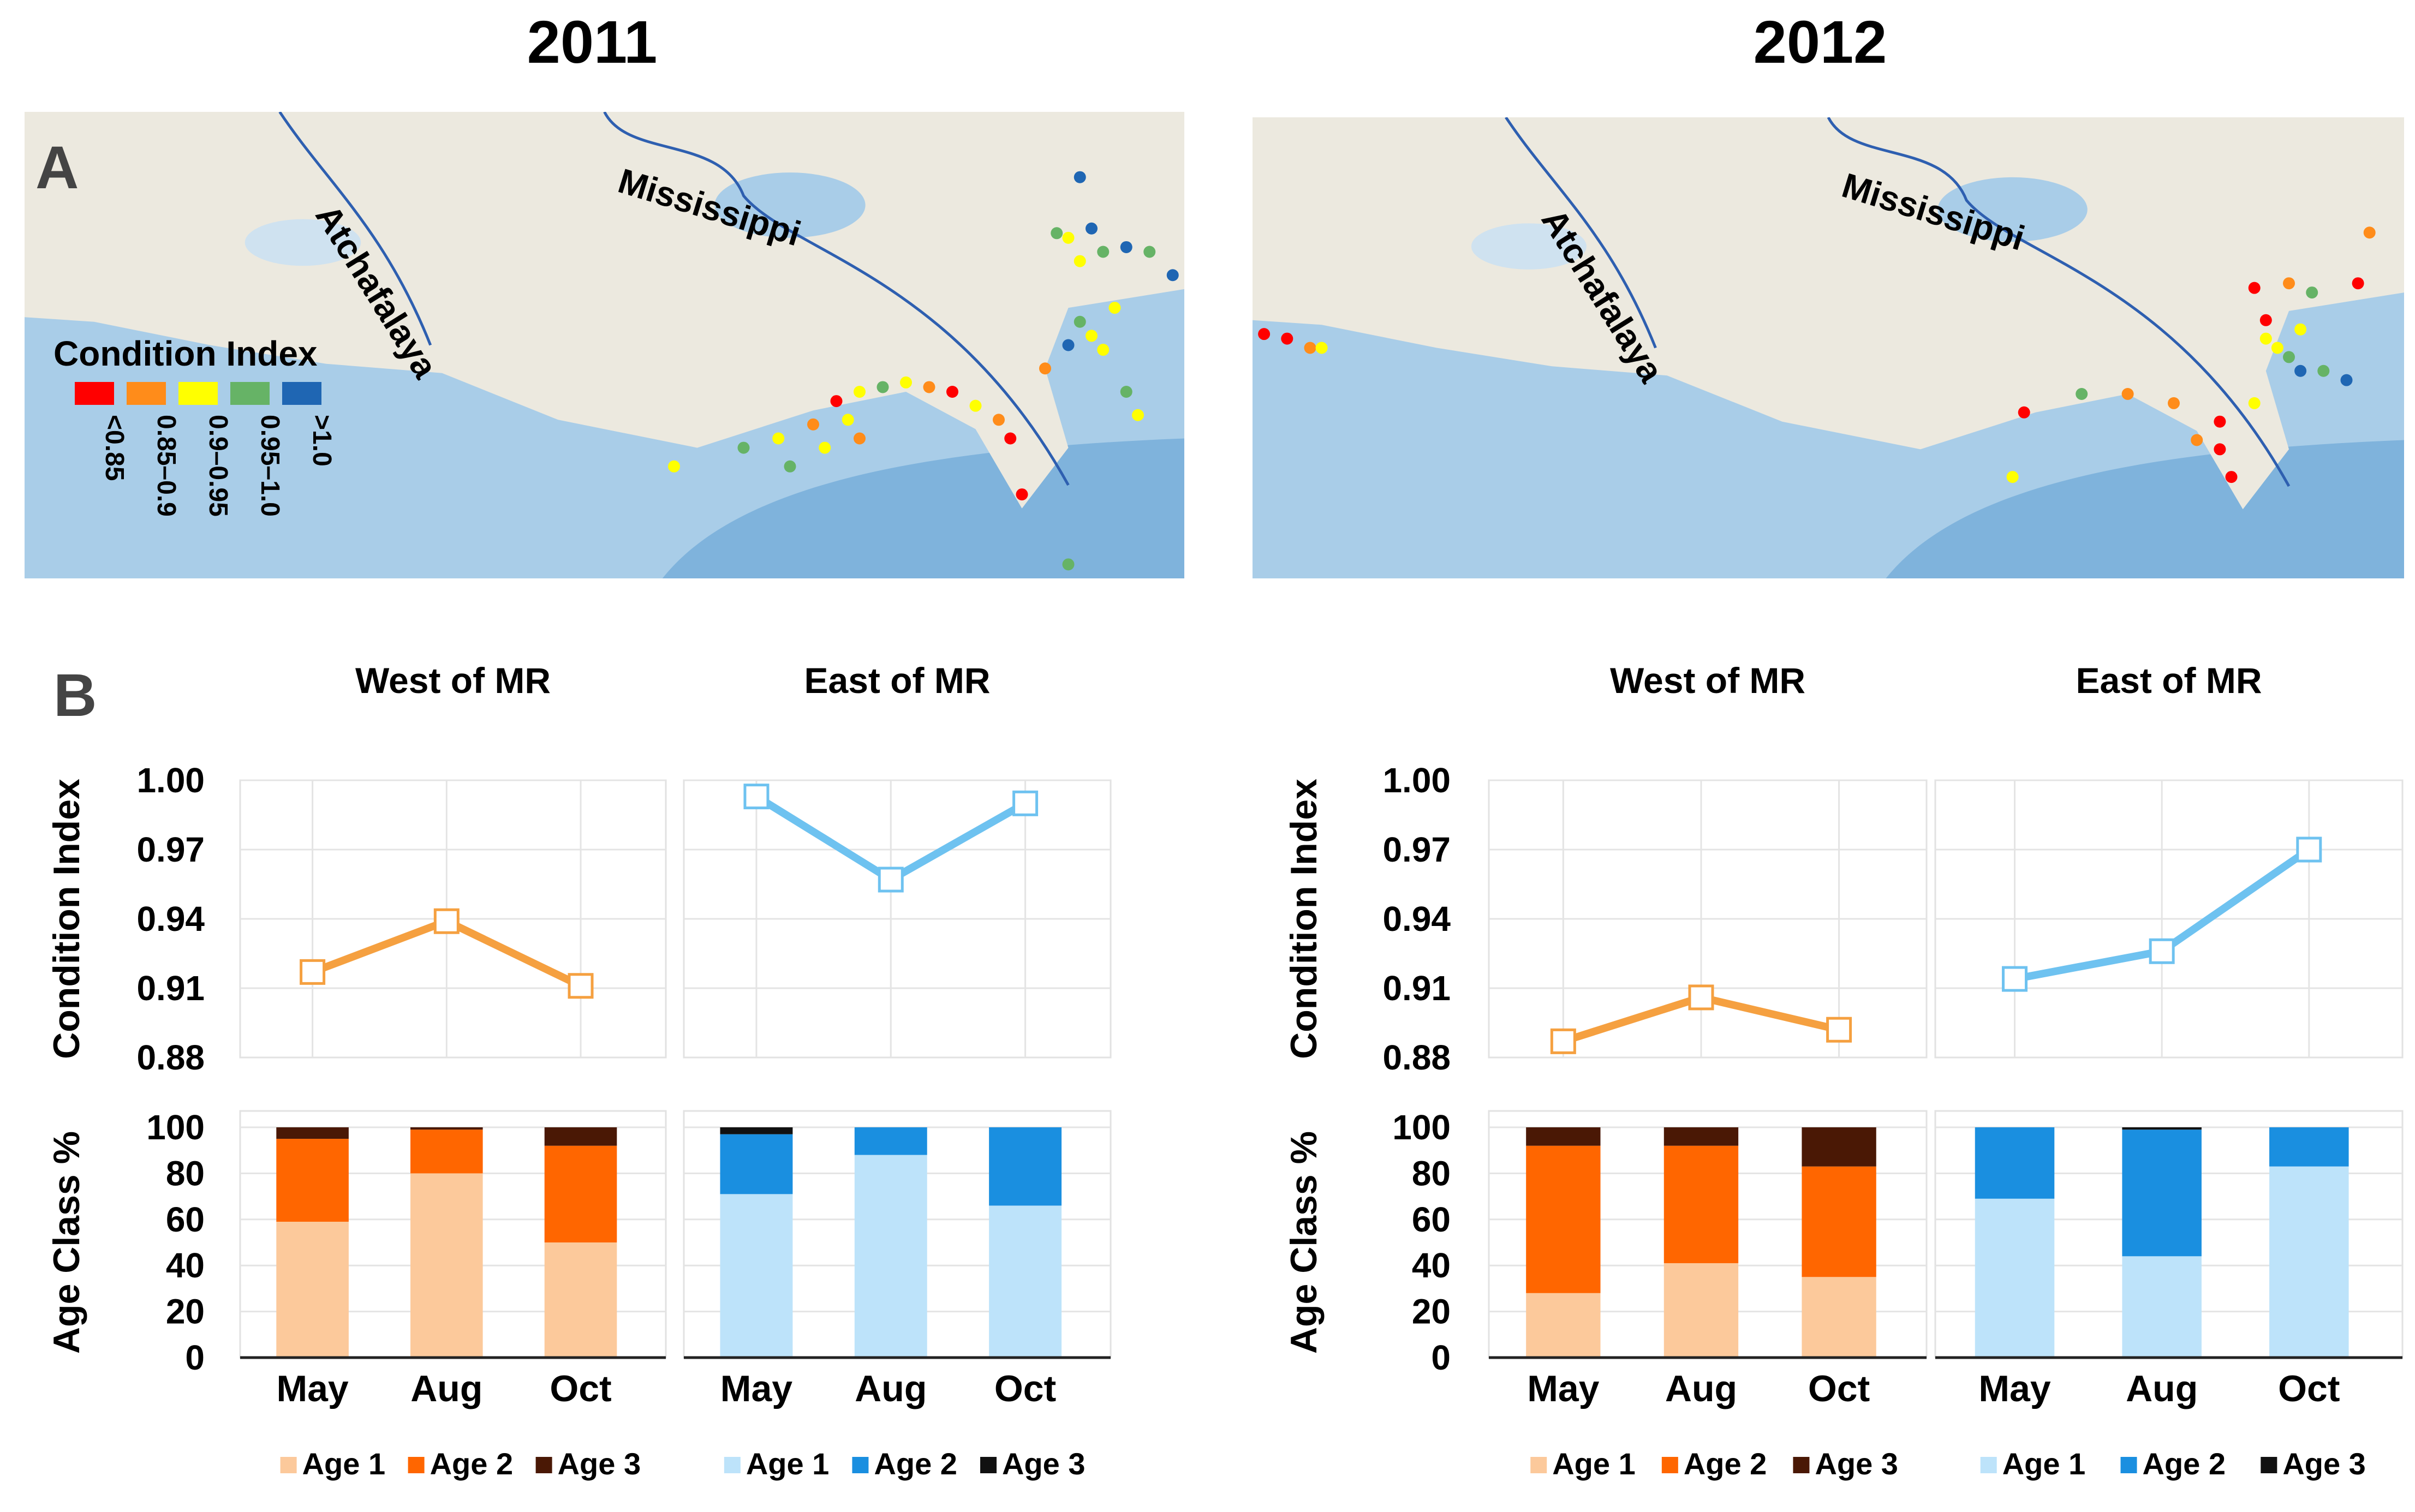 This screenshot has height=1512, width=2415. Describe the element at coordinates (344, 1464) in the screenshot. I see `legend-label: Age 1` at that location.